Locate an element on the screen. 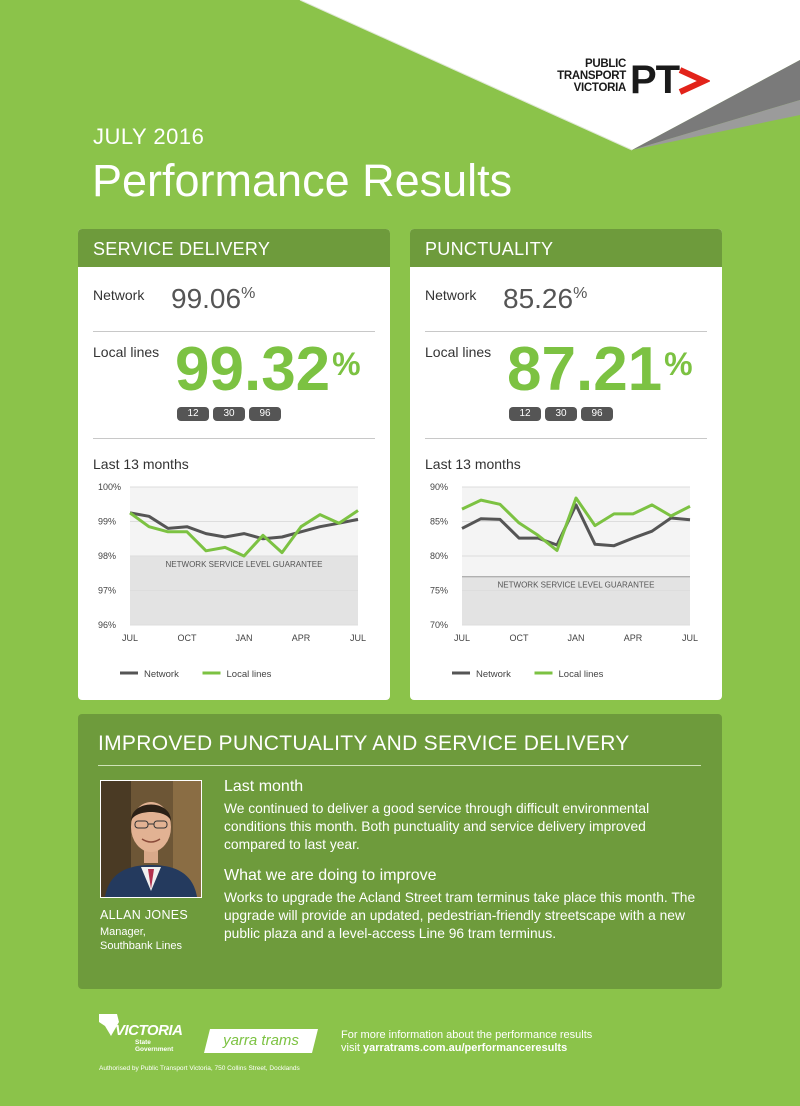 This screenshot has height=1106, width=800. y-tick-label: 75% is located at coordinates (439, 591).